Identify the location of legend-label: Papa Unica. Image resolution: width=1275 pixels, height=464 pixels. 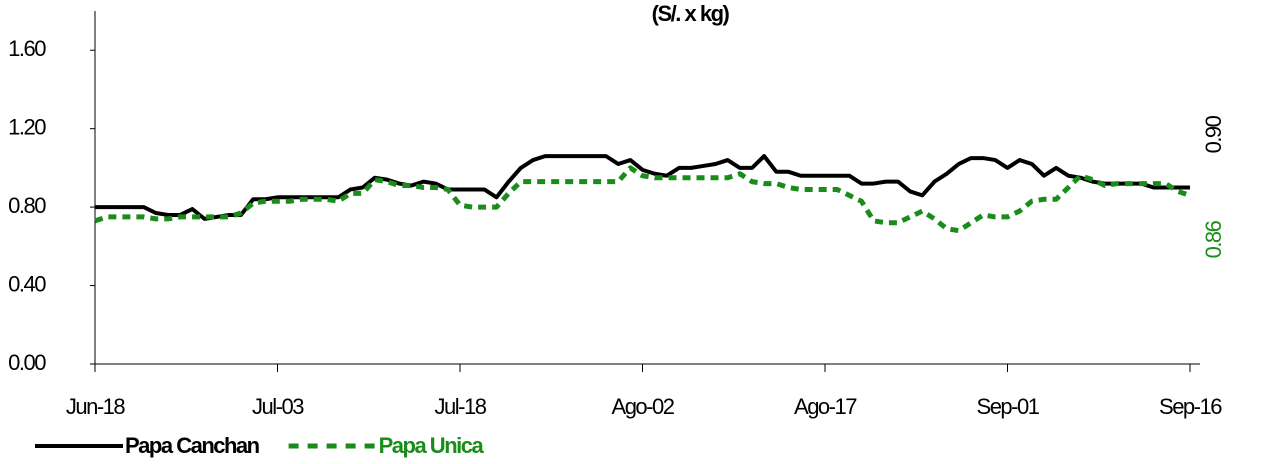
(432, 445).